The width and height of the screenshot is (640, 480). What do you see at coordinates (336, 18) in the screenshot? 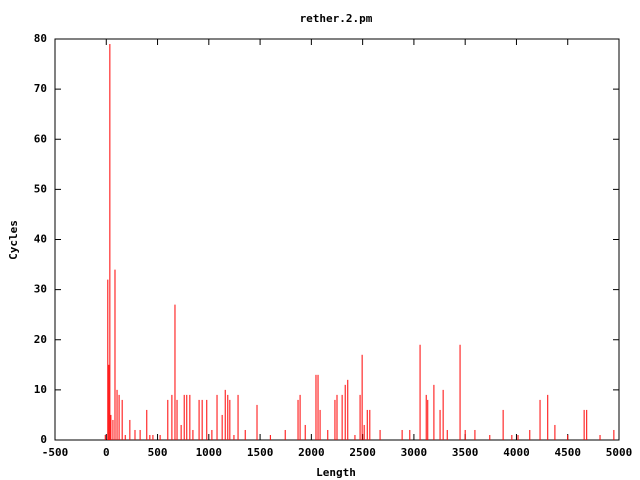
I see `chart-title: rether.2.pm` at bounding box center [336, 18].